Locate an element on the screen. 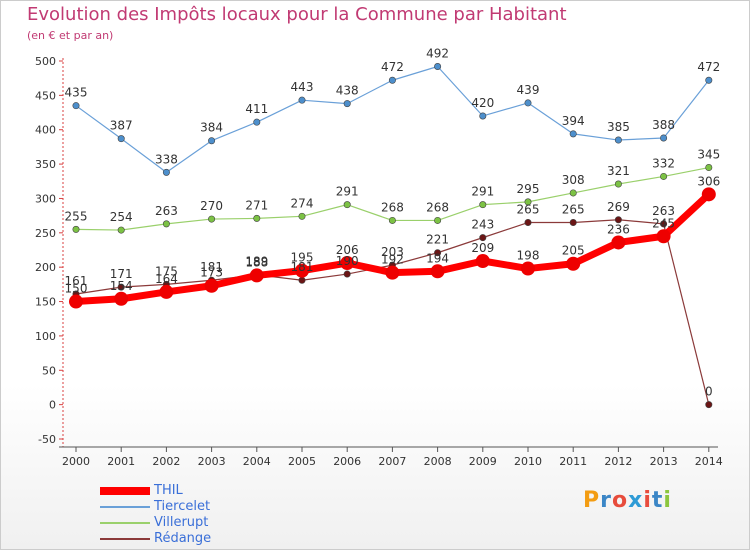 This screenshot has width=750, height=550. logo-letter: o is located at coordinates (620, 500).